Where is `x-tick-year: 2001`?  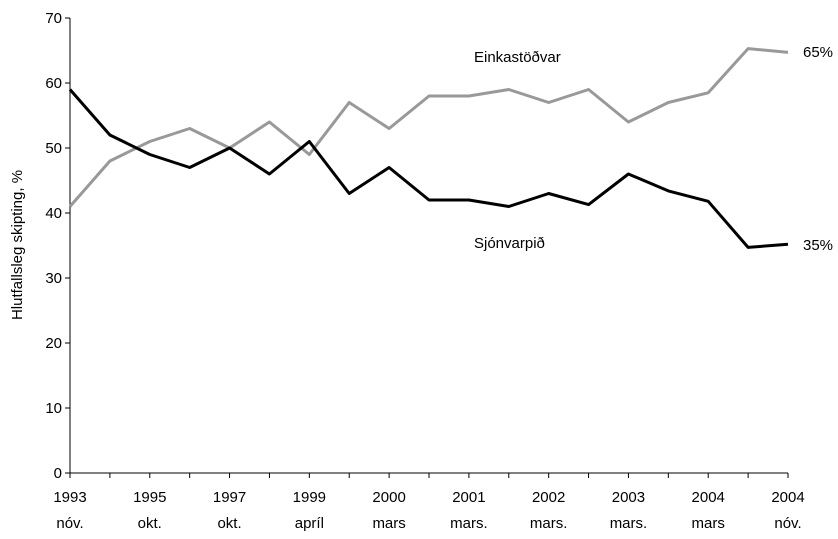
x-tick-year: 2001 is located at coordinates (468, 497).